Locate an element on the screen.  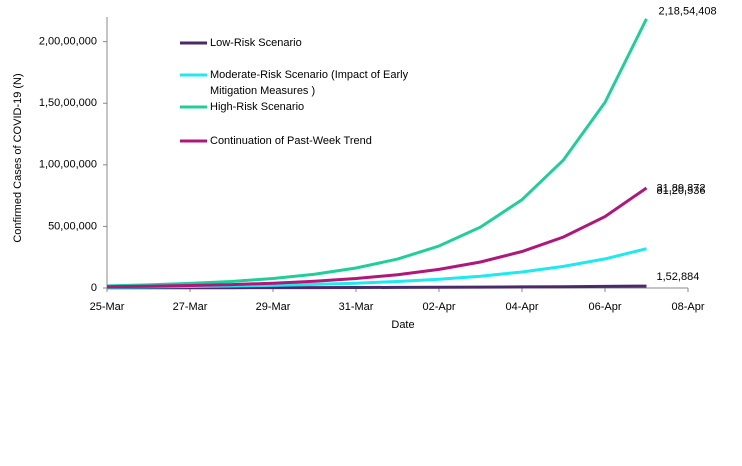
y-tick-label: 2,00,00,000 is located at coordinates (68, 42).